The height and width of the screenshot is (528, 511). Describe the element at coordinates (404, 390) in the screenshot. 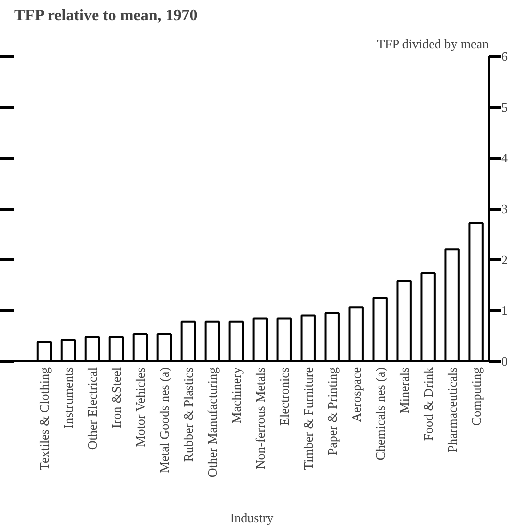

I see `x-tick-label: Minerals` at that location.